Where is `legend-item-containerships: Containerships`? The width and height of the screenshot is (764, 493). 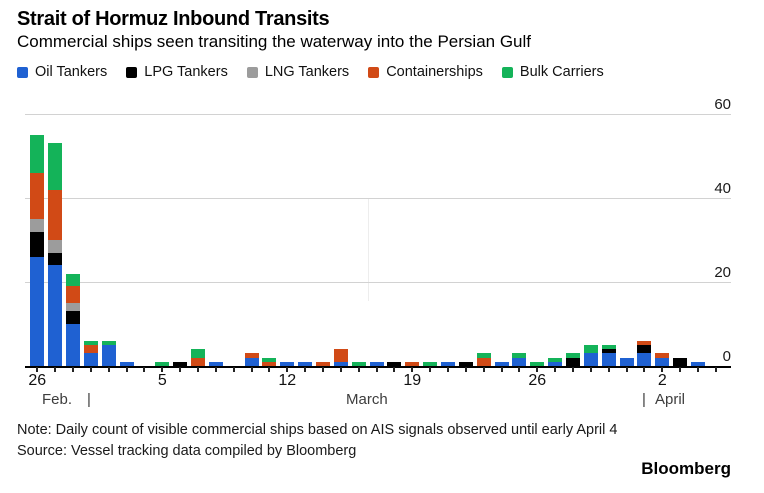 legend-item-containerships: Containerships is located at coordinates (425, 72).